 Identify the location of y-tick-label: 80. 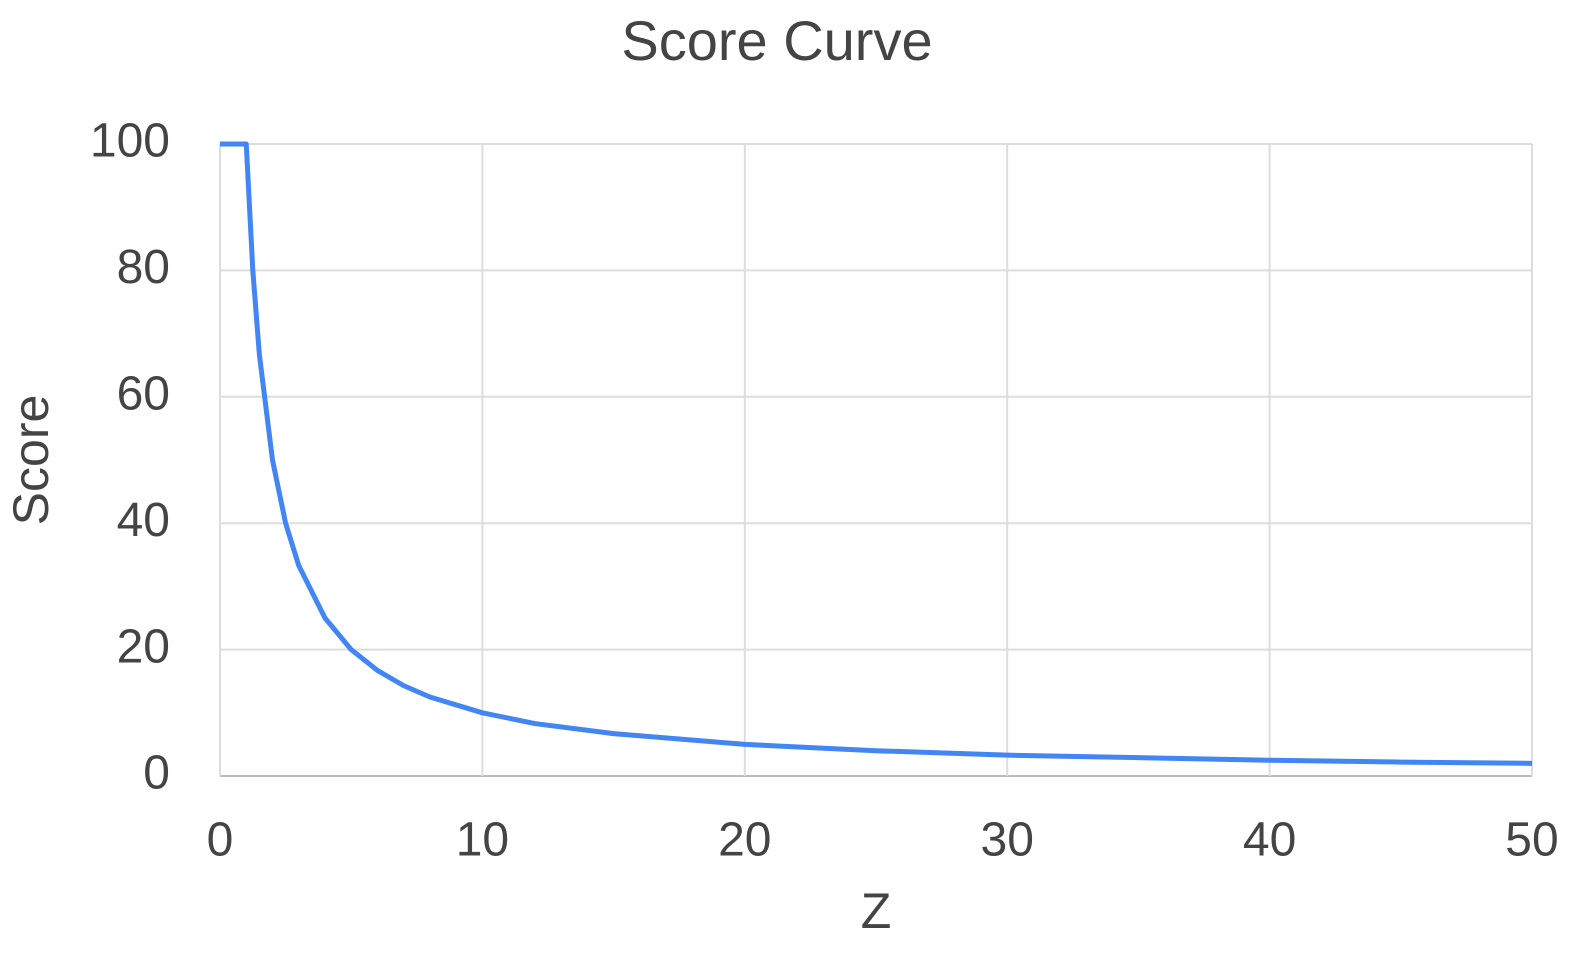
(143, 267).